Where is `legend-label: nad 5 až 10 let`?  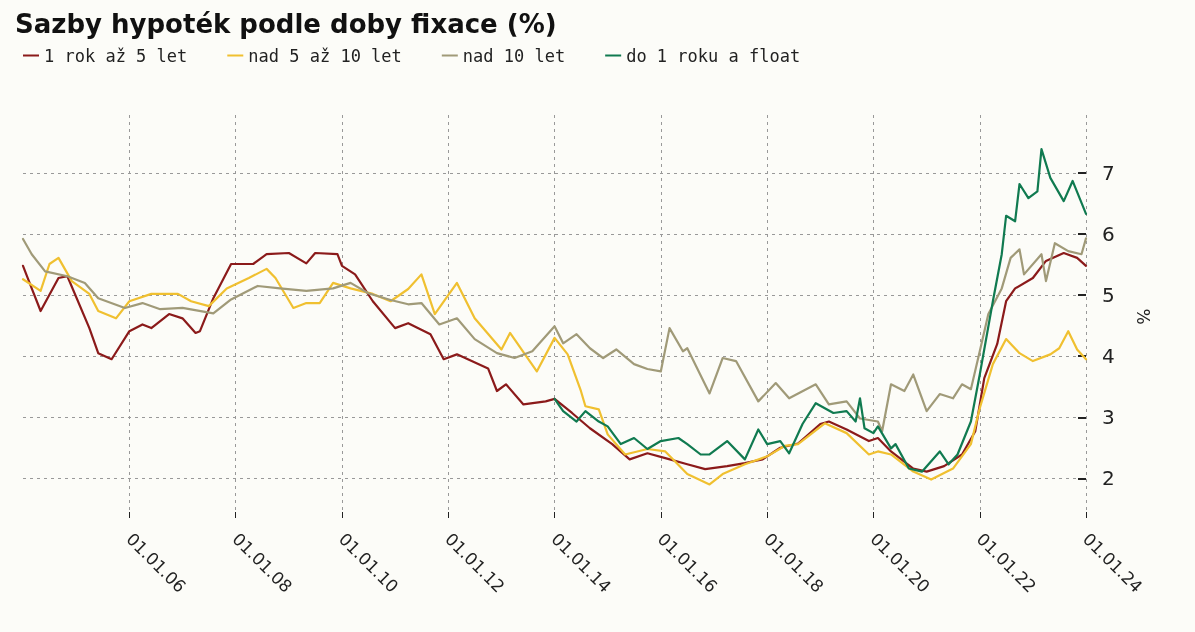
legend-label: nad 5 až 10 let is located at coordinates (325, 55).